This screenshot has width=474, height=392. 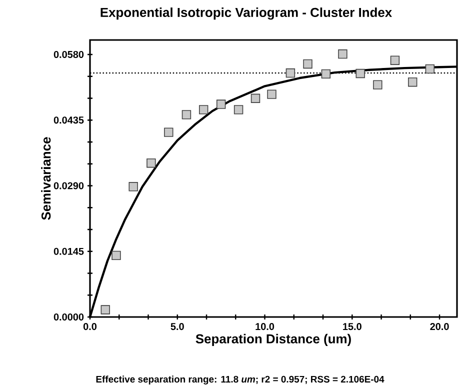 What do you see at coordinates (46, 178) in the screenshot?
I see `y-axis-title: Semivariance` at bounding box center [46, 178].